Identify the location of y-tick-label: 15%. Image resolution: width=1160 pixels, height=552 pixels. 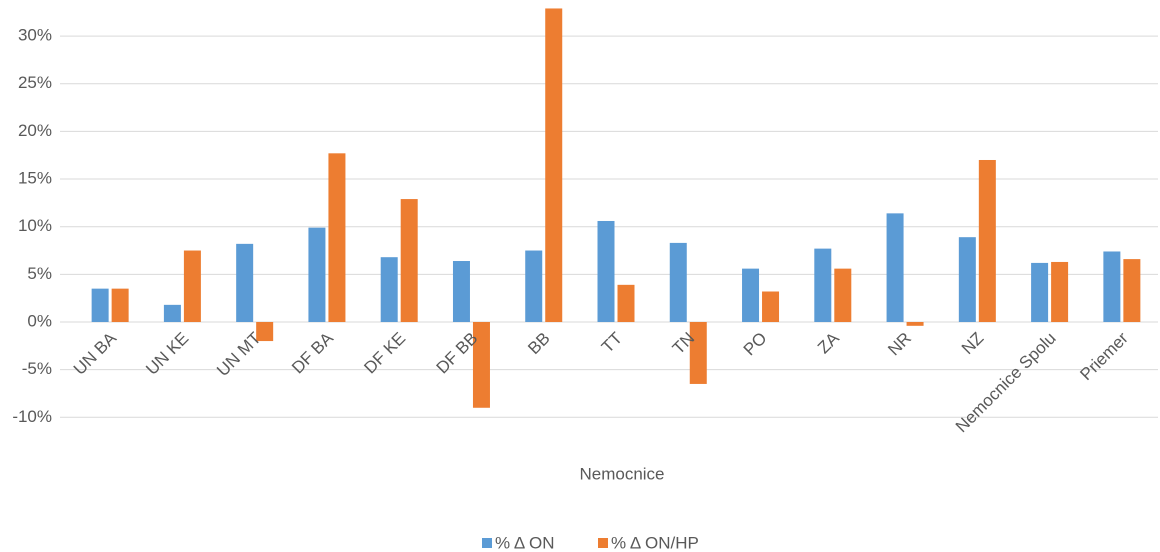
(35, 178).